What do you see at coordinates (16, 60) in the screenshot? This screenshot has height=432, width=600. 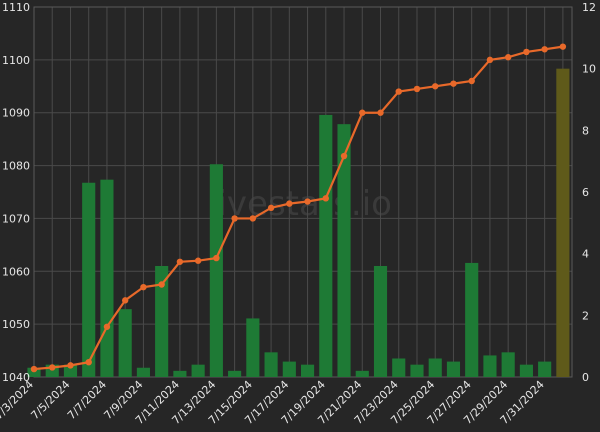 I see `left-tick-label: 1100` at bounding box center [16, 60].